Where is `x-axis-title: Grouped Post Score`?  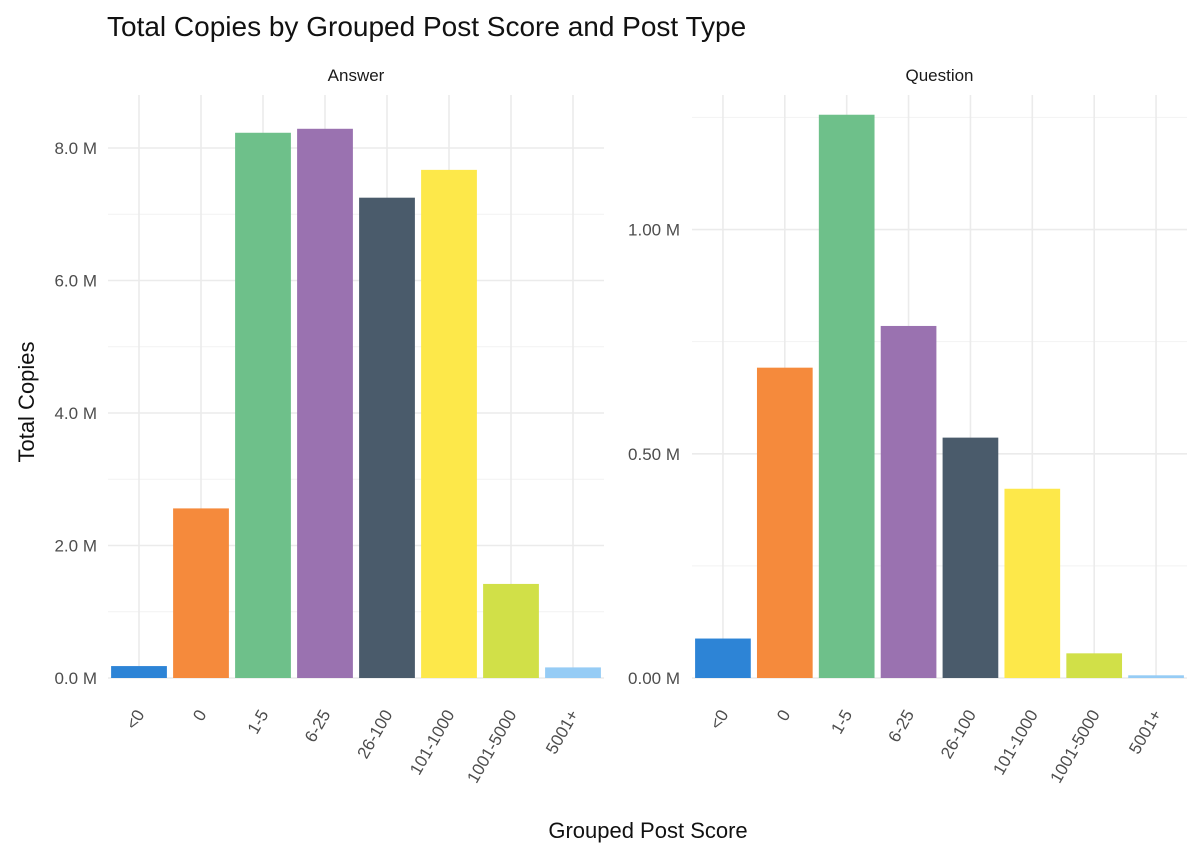 x-axis-title: Grouped Post Score is located at coordinates (647, 830).